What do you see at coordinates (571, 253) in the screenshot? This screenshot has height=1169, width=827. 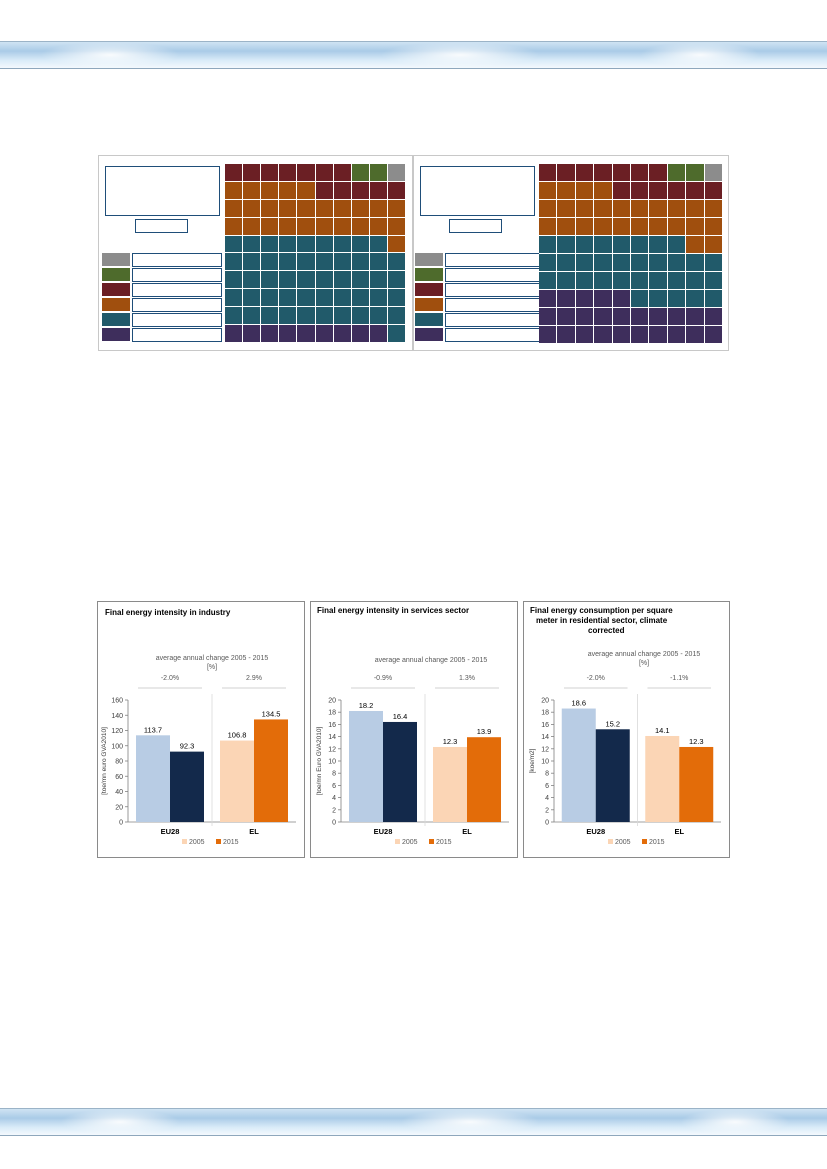 I see `waffle-panel-right` at bounding box center [571, 253].